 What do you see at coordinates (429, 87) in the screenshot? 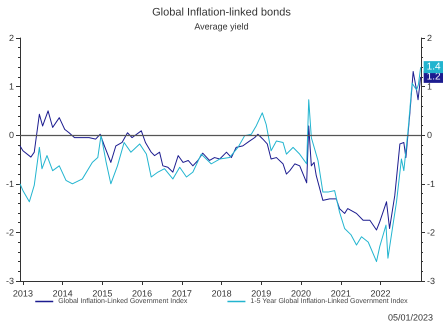
I see `y2-tick-label: 1` at bounding box center [429, 87].